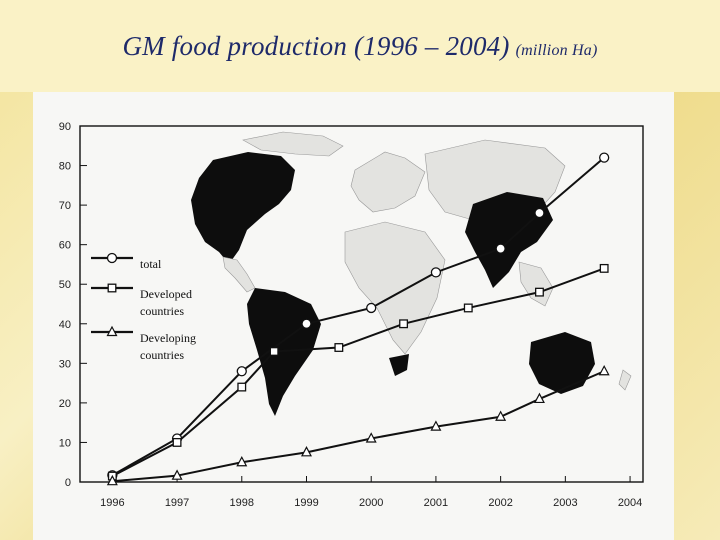 Image resolution: width=720 pixels, height=540 pixels. Describe the element at coordinates (65, 285) in the screenshot. I see `y-tick-label: 50` at that location.